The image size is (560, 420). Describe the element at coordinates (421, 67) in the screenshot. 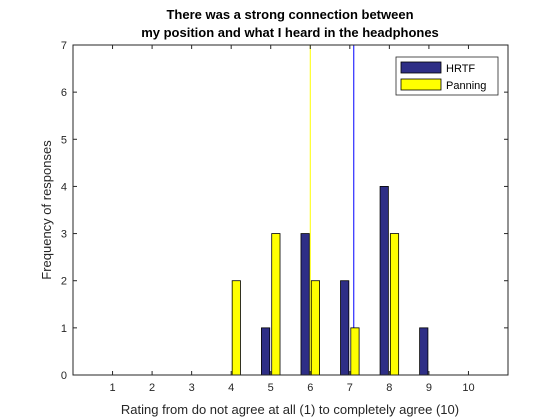

I see `legend-swatch-hrtf` at that location.